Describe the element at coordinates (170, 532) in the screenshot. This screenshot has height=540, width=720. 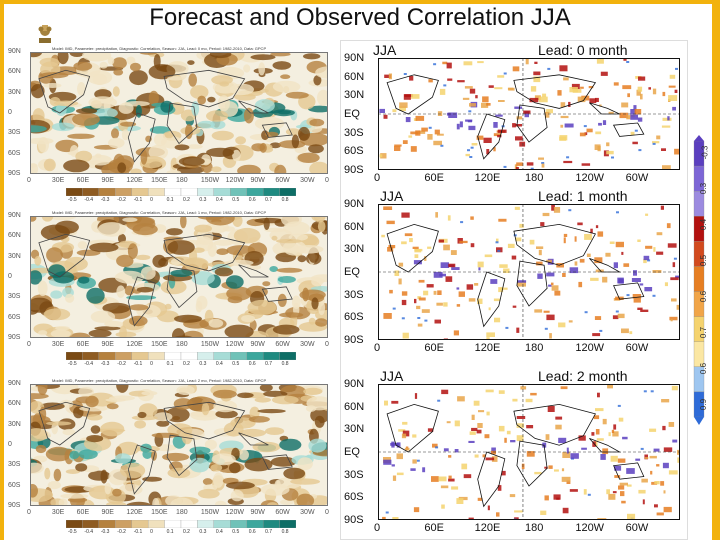
I see `colorbar-label: 0.1` at that location.